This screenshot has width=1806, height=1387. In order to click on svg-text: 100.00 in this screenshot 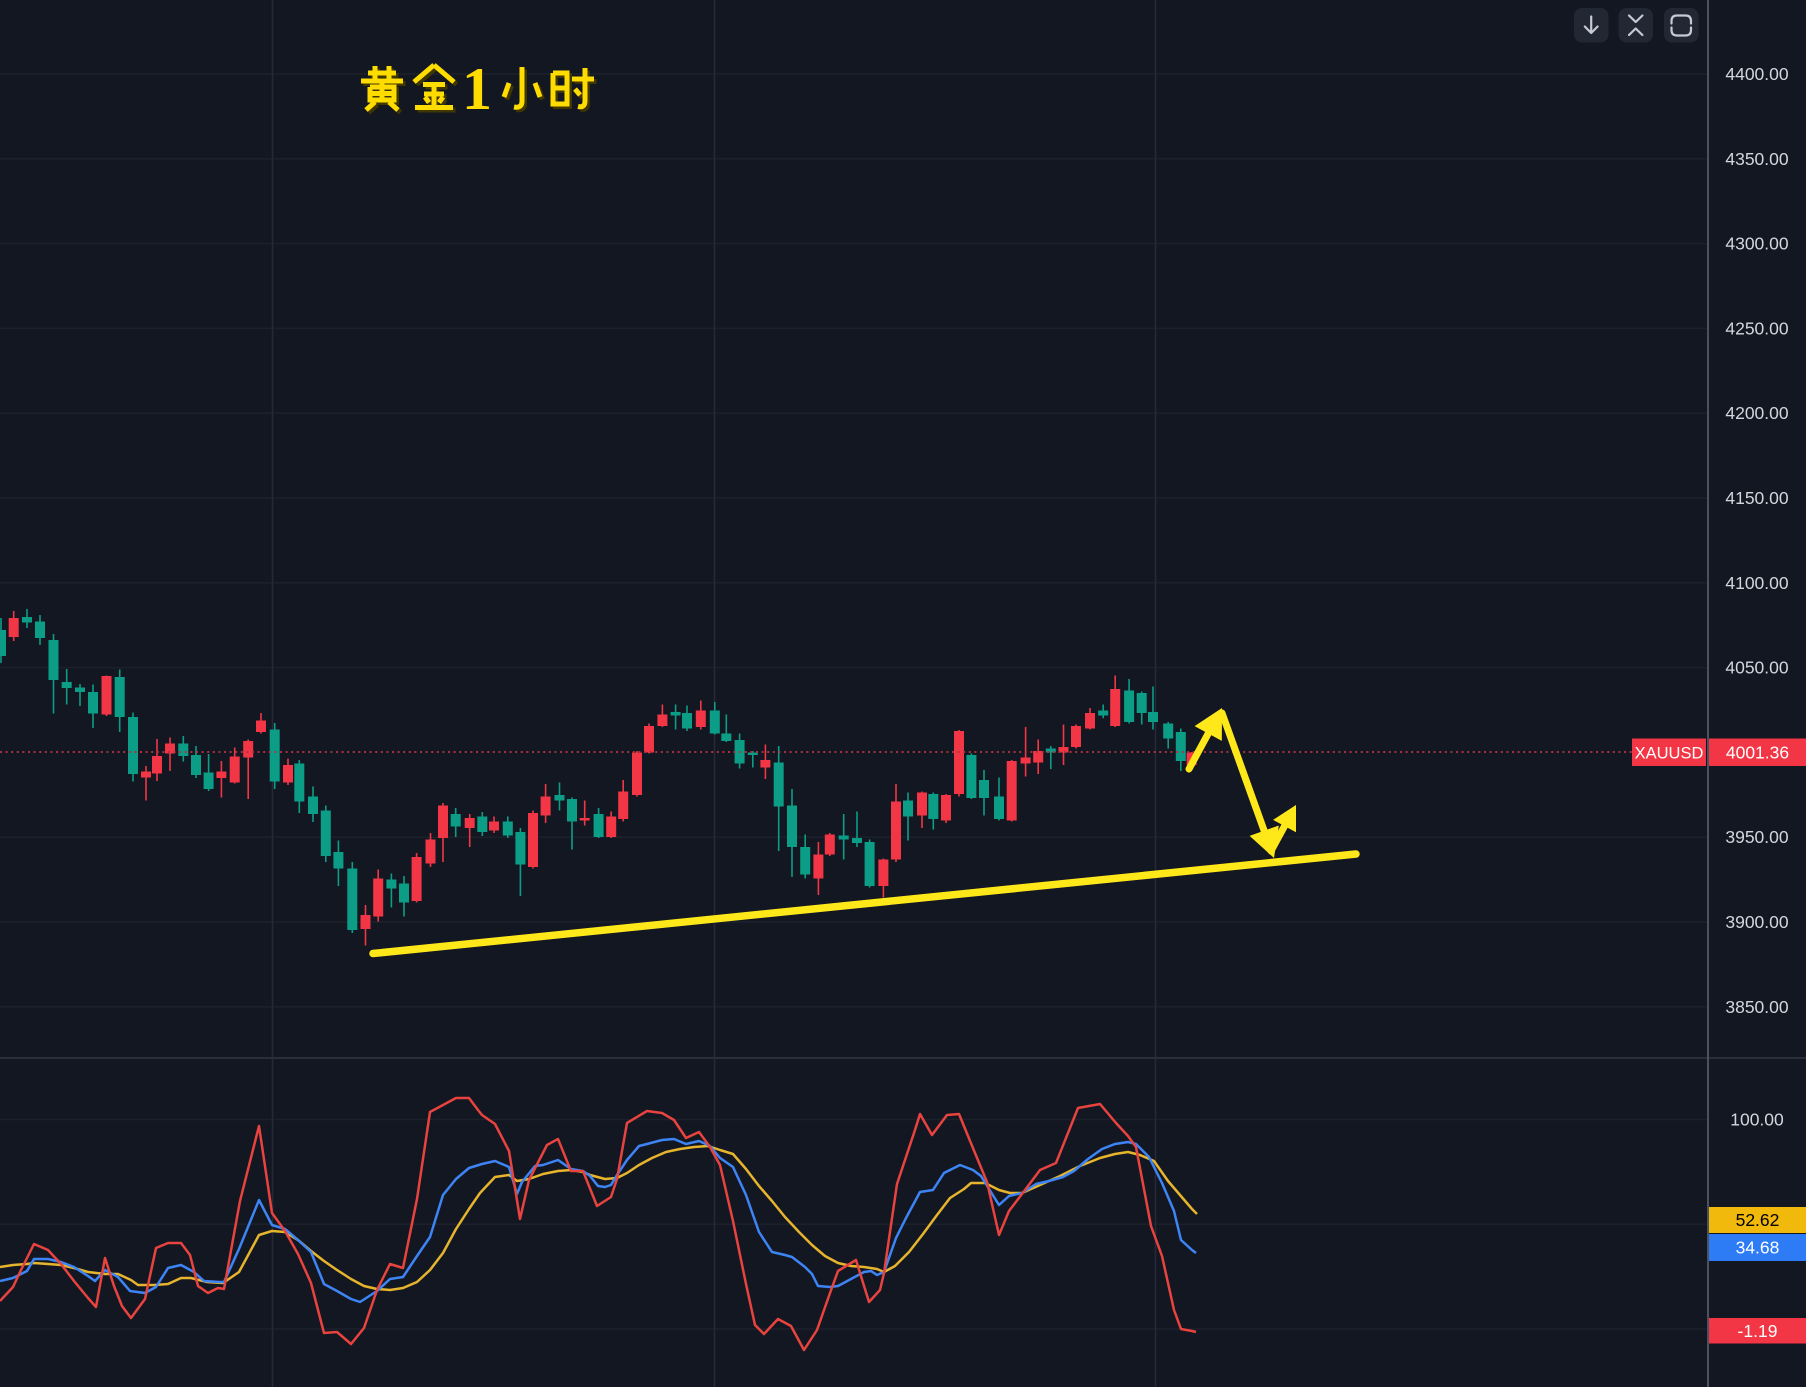, I will do `click(1757, 1120)`.